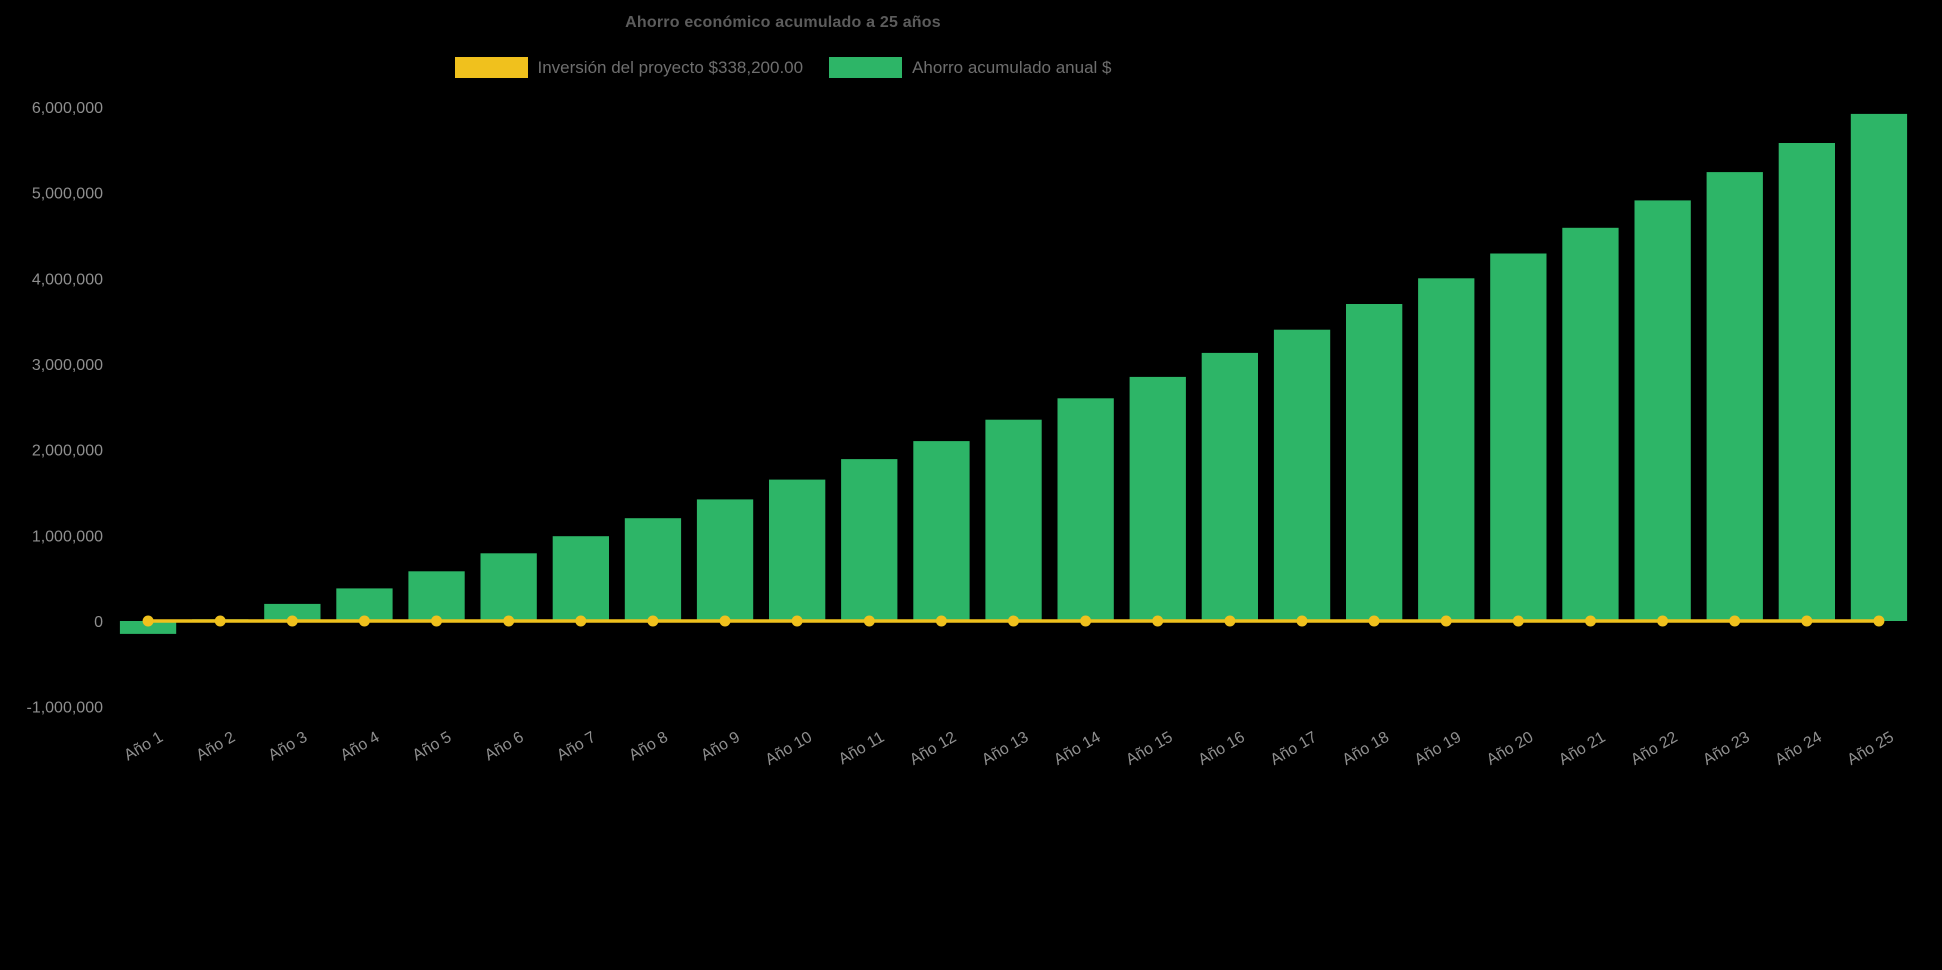 This screenshot has height=970, width=1942. Describe the element at coordinates (98, 622) in the screenshot. I see `y-axis-tick-label: 0` at that location.